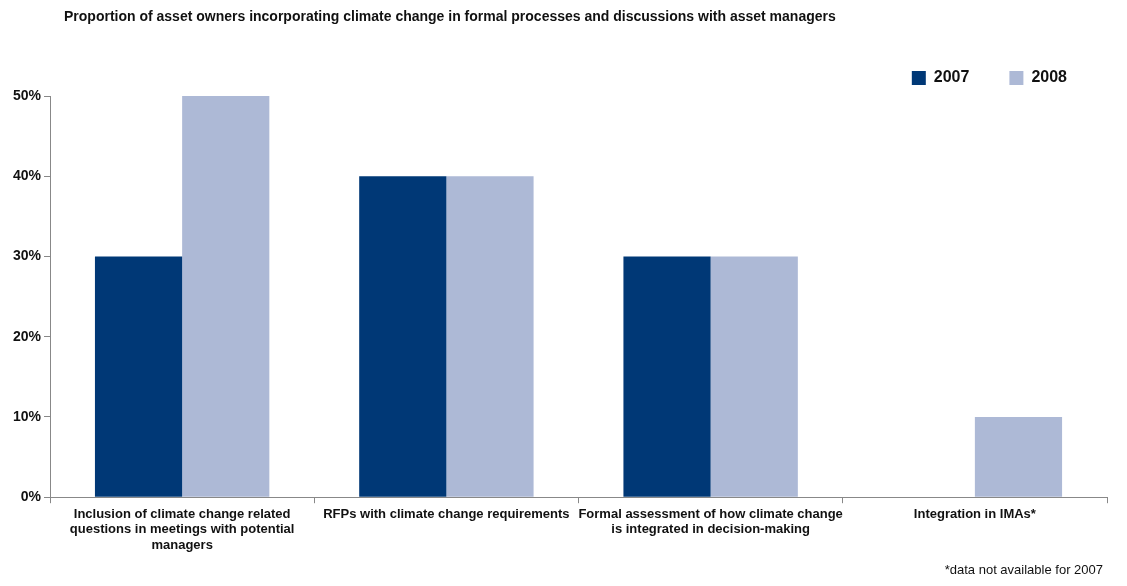  What do you see at coordinates (27, 94) in the screenshot?
I see `y-tick-label: 50%` at bounding box center [27, 94].